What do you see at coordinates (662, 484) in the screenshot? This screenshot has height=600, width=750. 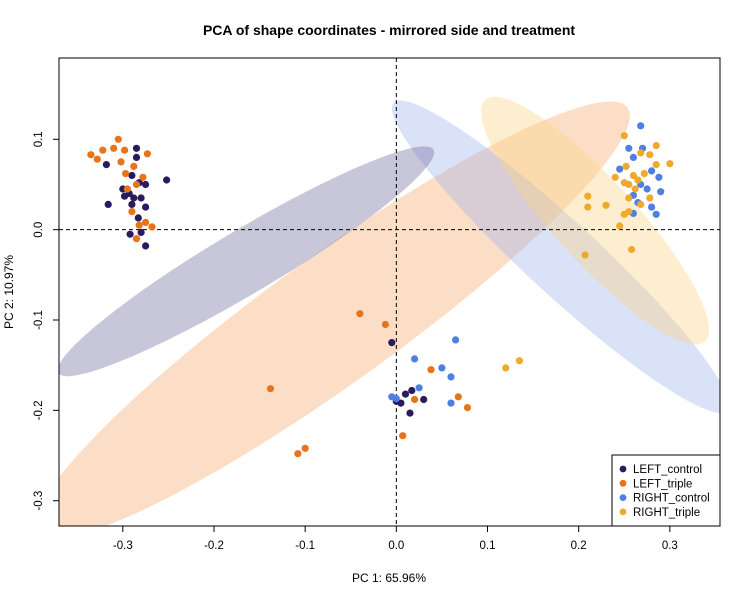 I see `legend-label-left-triple: LEFT_triple` at bounding box center [662, 484].